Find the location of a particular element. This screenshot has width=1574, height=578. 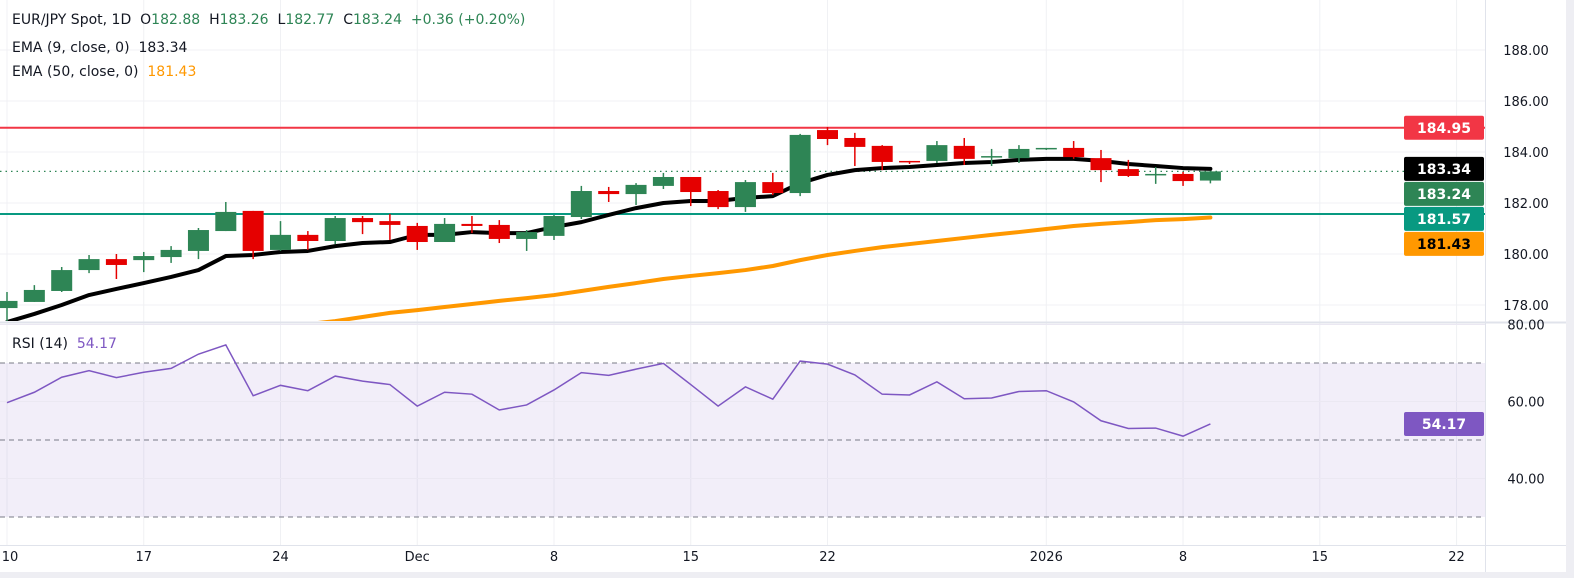

price-tick-label: 188.00 is located at coordinates (1526, 51).